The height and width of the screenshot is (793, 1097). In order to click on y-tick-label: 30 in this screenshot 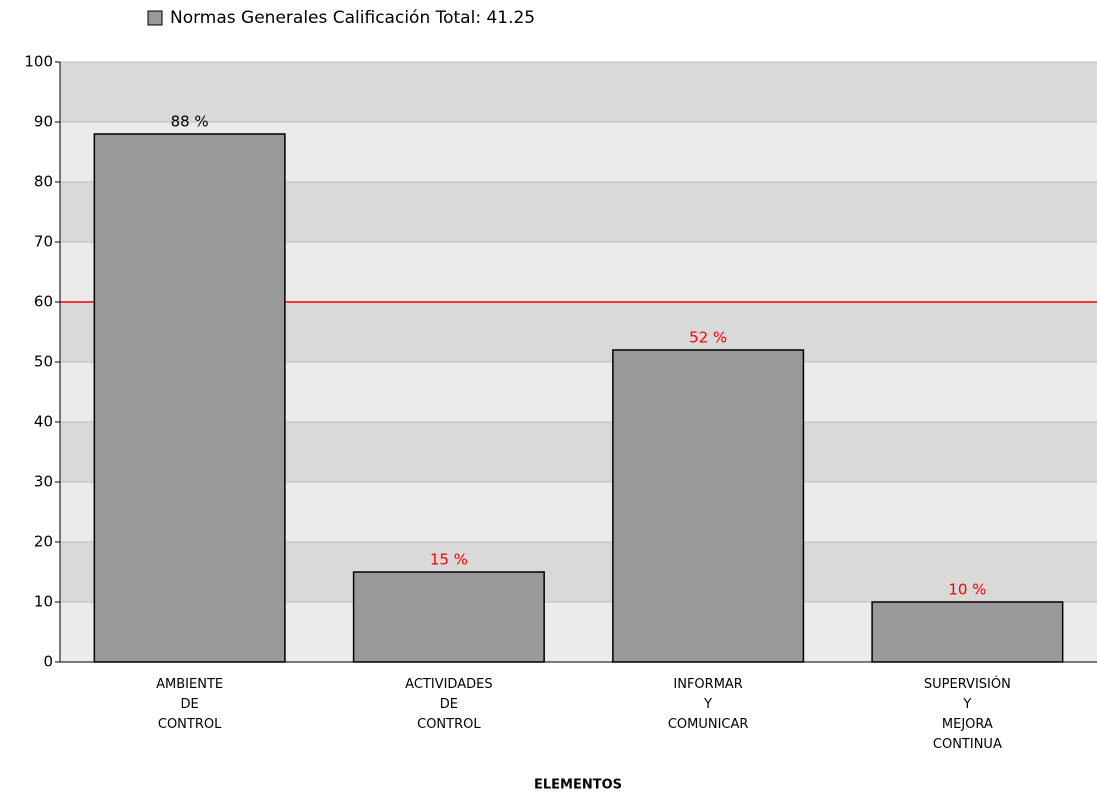, I will do `click(43, 482)`.